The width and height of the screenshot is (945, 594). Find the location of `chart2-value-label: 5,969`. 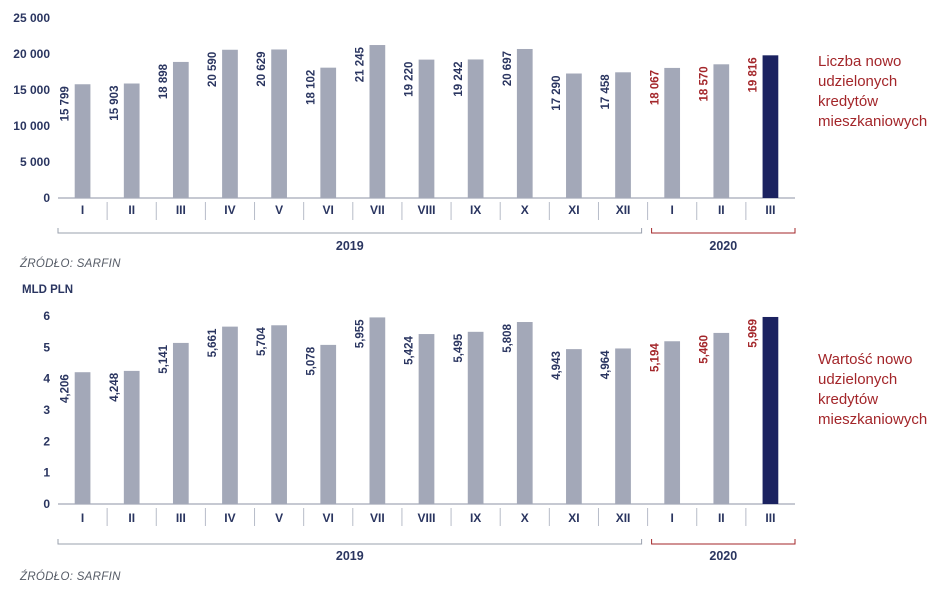

chart2-value-label: 5,969 is located at coordinates (754, 333).